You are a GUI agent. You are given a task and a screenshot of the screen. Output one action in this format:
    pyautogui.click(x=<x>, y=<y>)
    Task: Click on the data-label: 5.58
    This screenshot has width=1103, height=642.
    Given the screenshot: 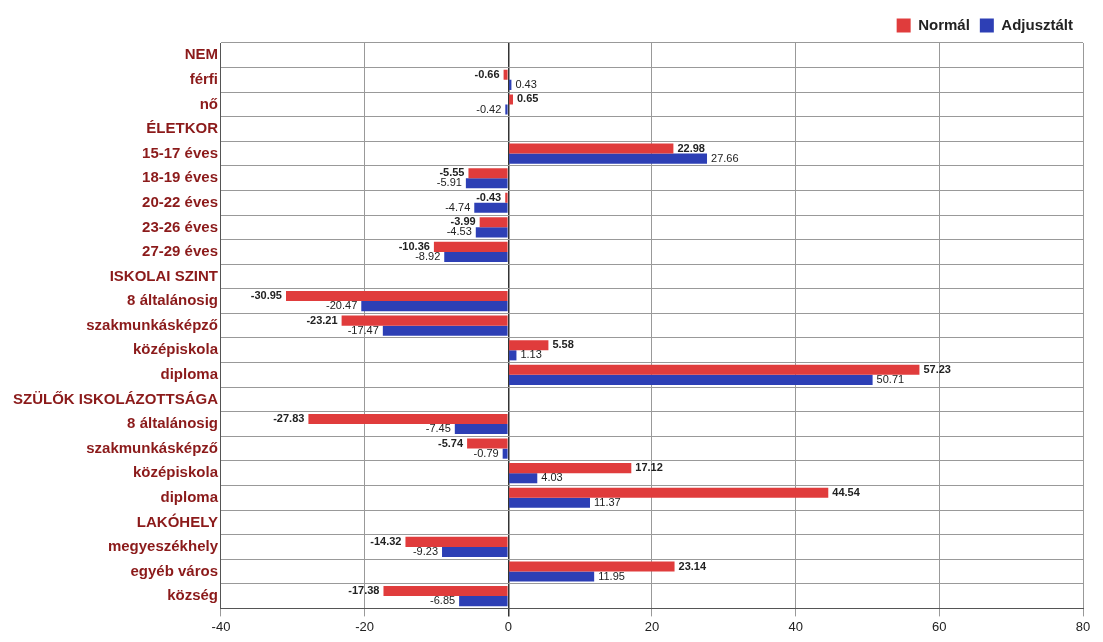 What is the action you would take?
    pyautogui.click(x=563, y=344)
    